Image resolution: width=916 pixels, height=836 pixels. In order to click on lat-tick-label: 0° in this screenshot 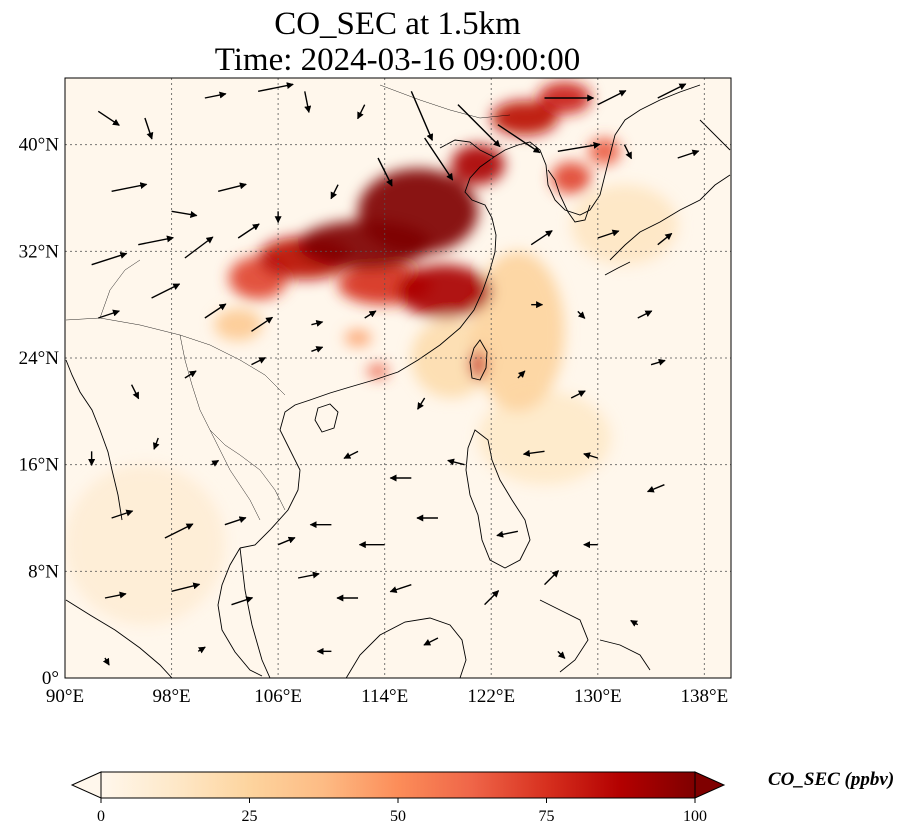, I will do `click(50, 678)`.